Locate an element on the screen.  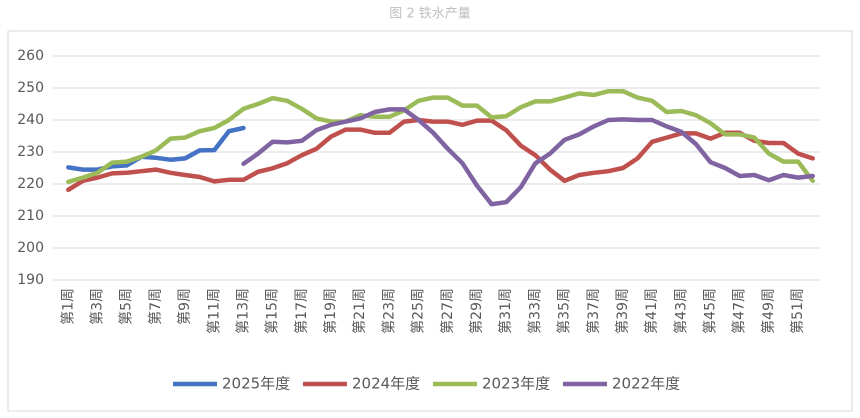
y-tick-label: 260 is located at coordinates (30, 56).